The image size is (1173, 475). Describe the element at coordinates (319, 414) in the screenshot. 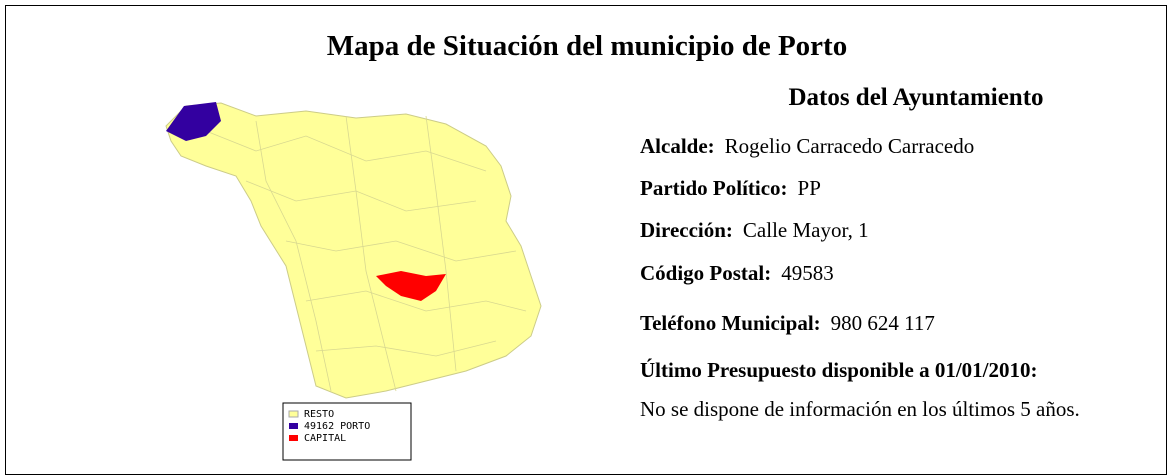

I see `legend-label: RESTO` at that location.